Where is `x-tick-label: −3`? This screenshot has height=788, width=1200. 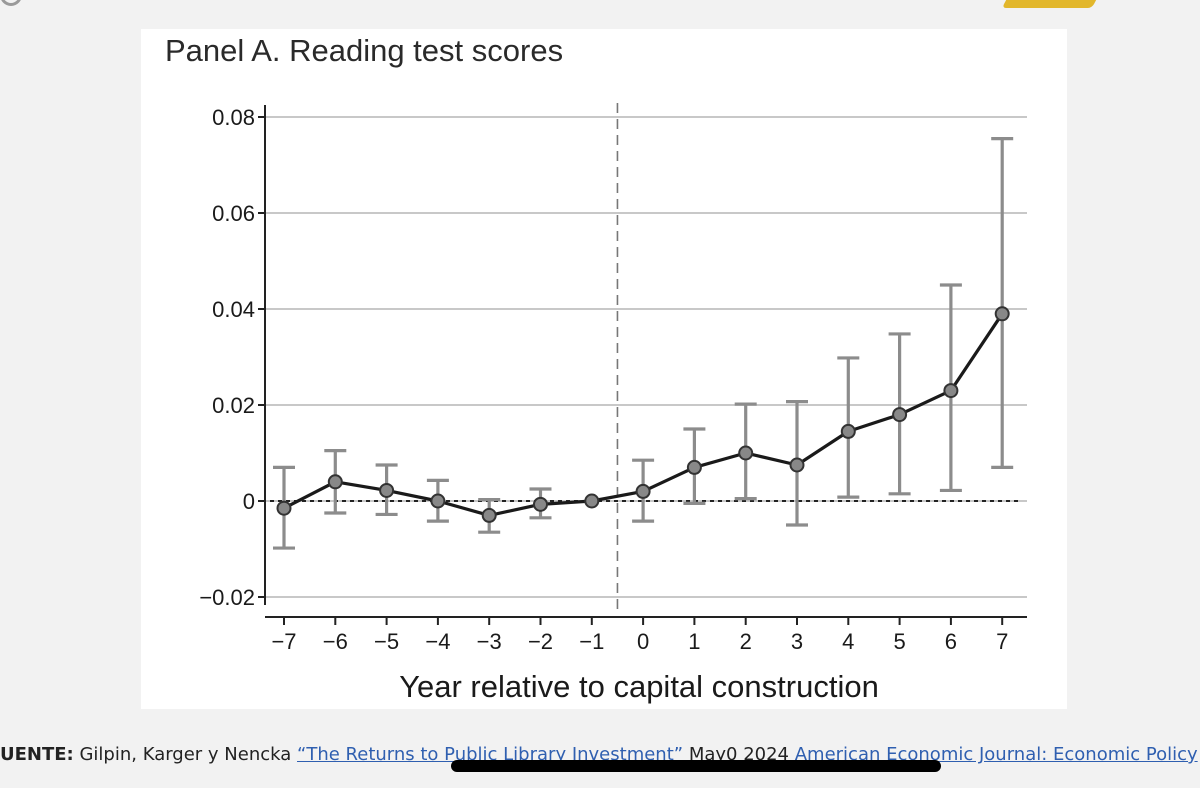 x-tick-label: −3 is located at coordinates (489, 641).